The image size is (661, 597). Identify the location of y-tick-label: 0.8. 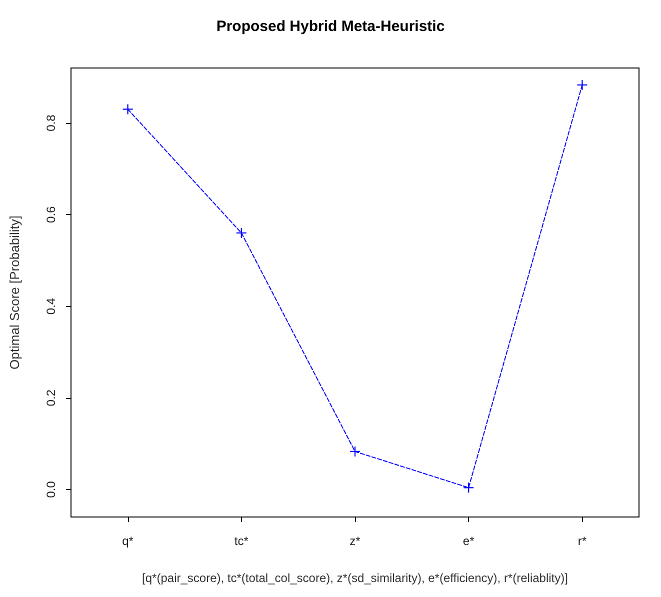
(51, 123).